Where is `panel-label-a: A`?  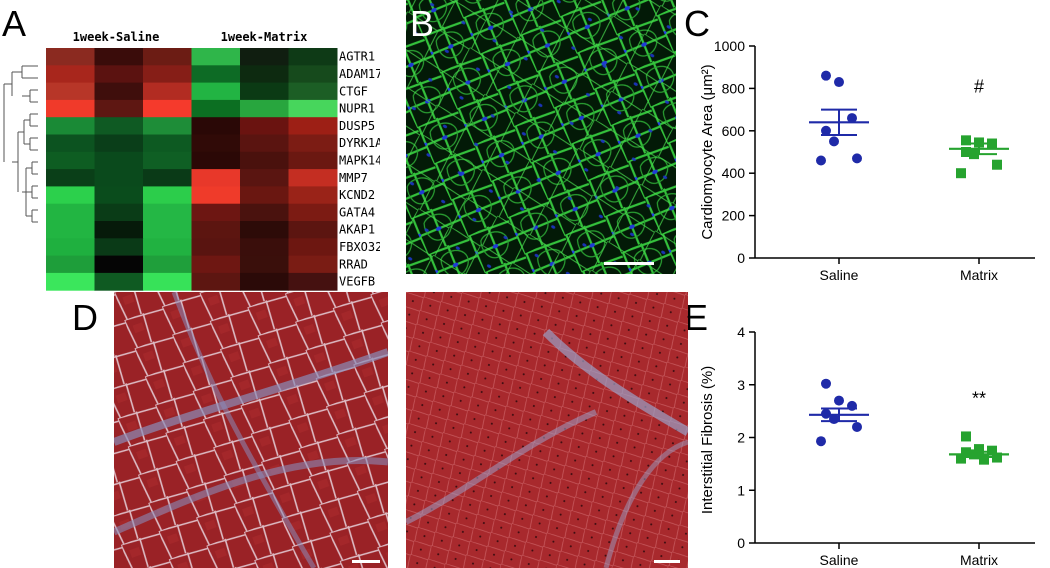
panel-label-a: A is located at coordinates (14, 23).